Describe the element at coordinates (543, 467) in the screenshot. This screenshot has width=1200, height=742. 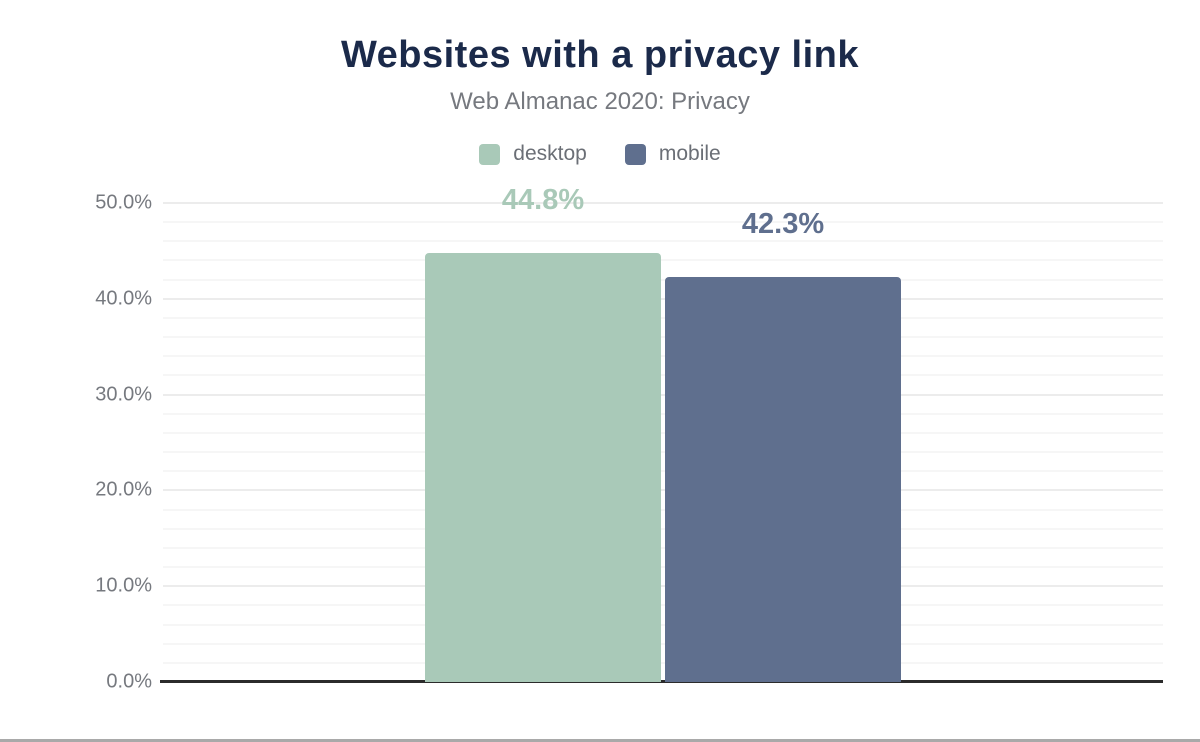
I see `bar-desktop` at that location.